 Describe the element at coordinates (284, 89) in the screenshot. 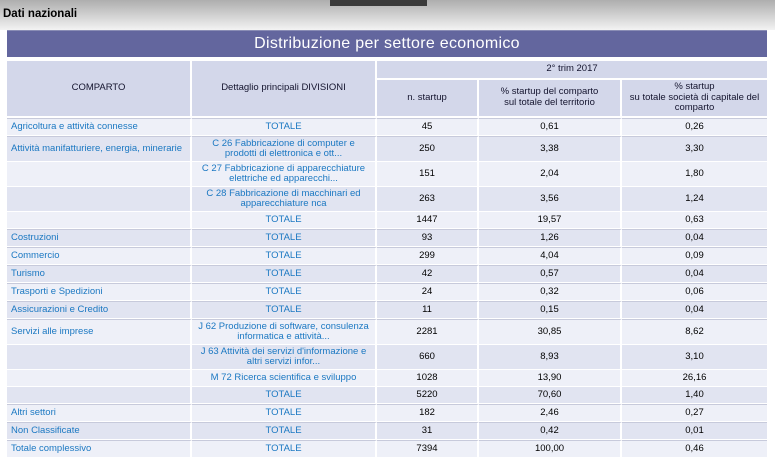

I see `header-dettaglio: Dettaglio principali DIVISIONI` at that location.